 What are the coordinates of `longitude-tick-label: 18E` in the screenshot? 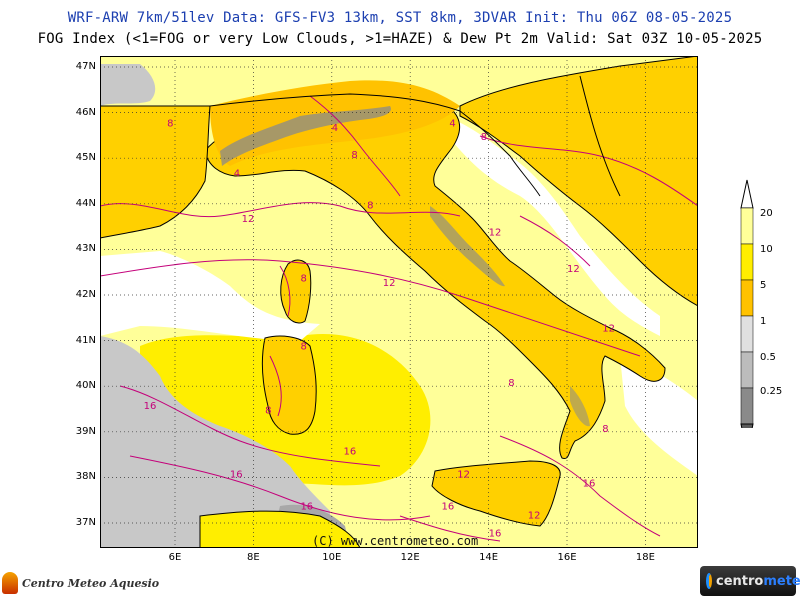 It's located at (645, 557).